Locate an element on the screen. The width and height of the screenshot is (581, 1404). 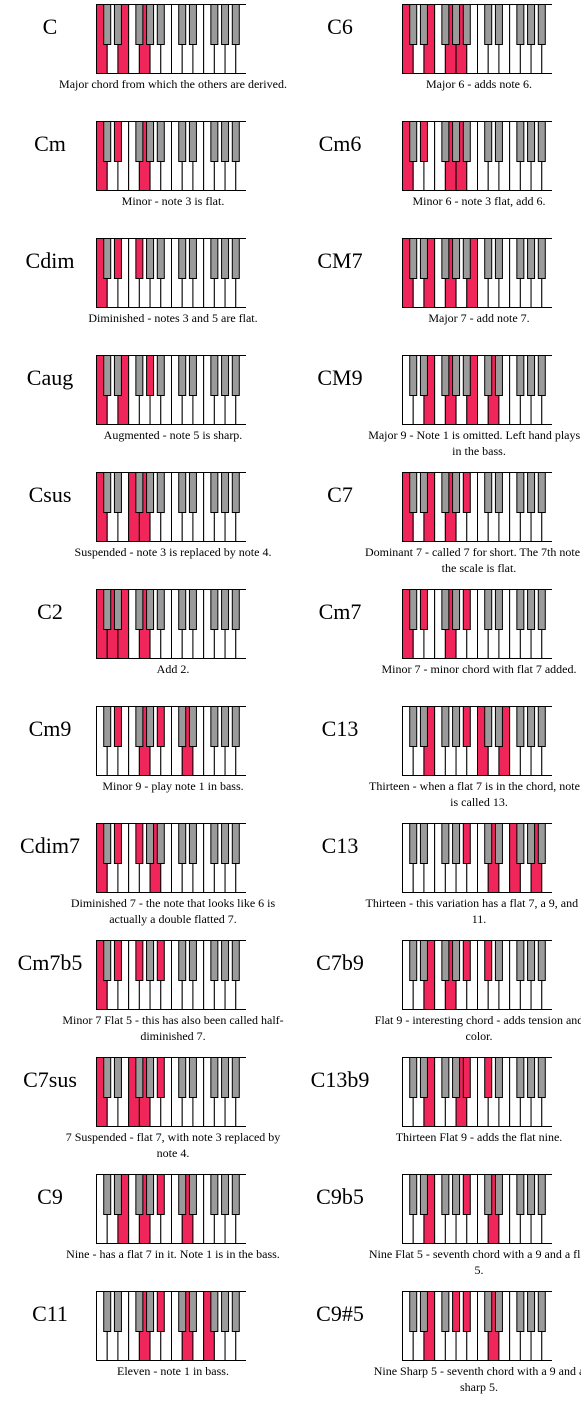
chord-name: C9#5 is located at coordinates (340, 1313).